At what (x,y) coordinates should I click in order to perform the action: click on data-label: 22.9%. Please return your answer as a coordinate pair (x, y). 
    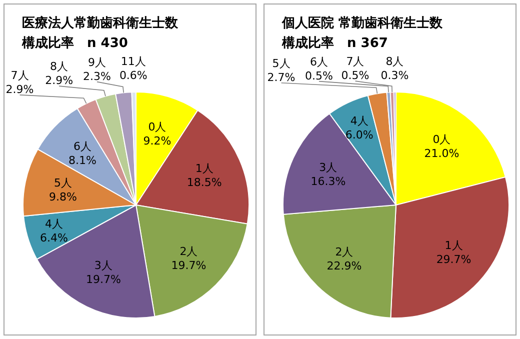
    Looking at the image, I should click on (344, 266).